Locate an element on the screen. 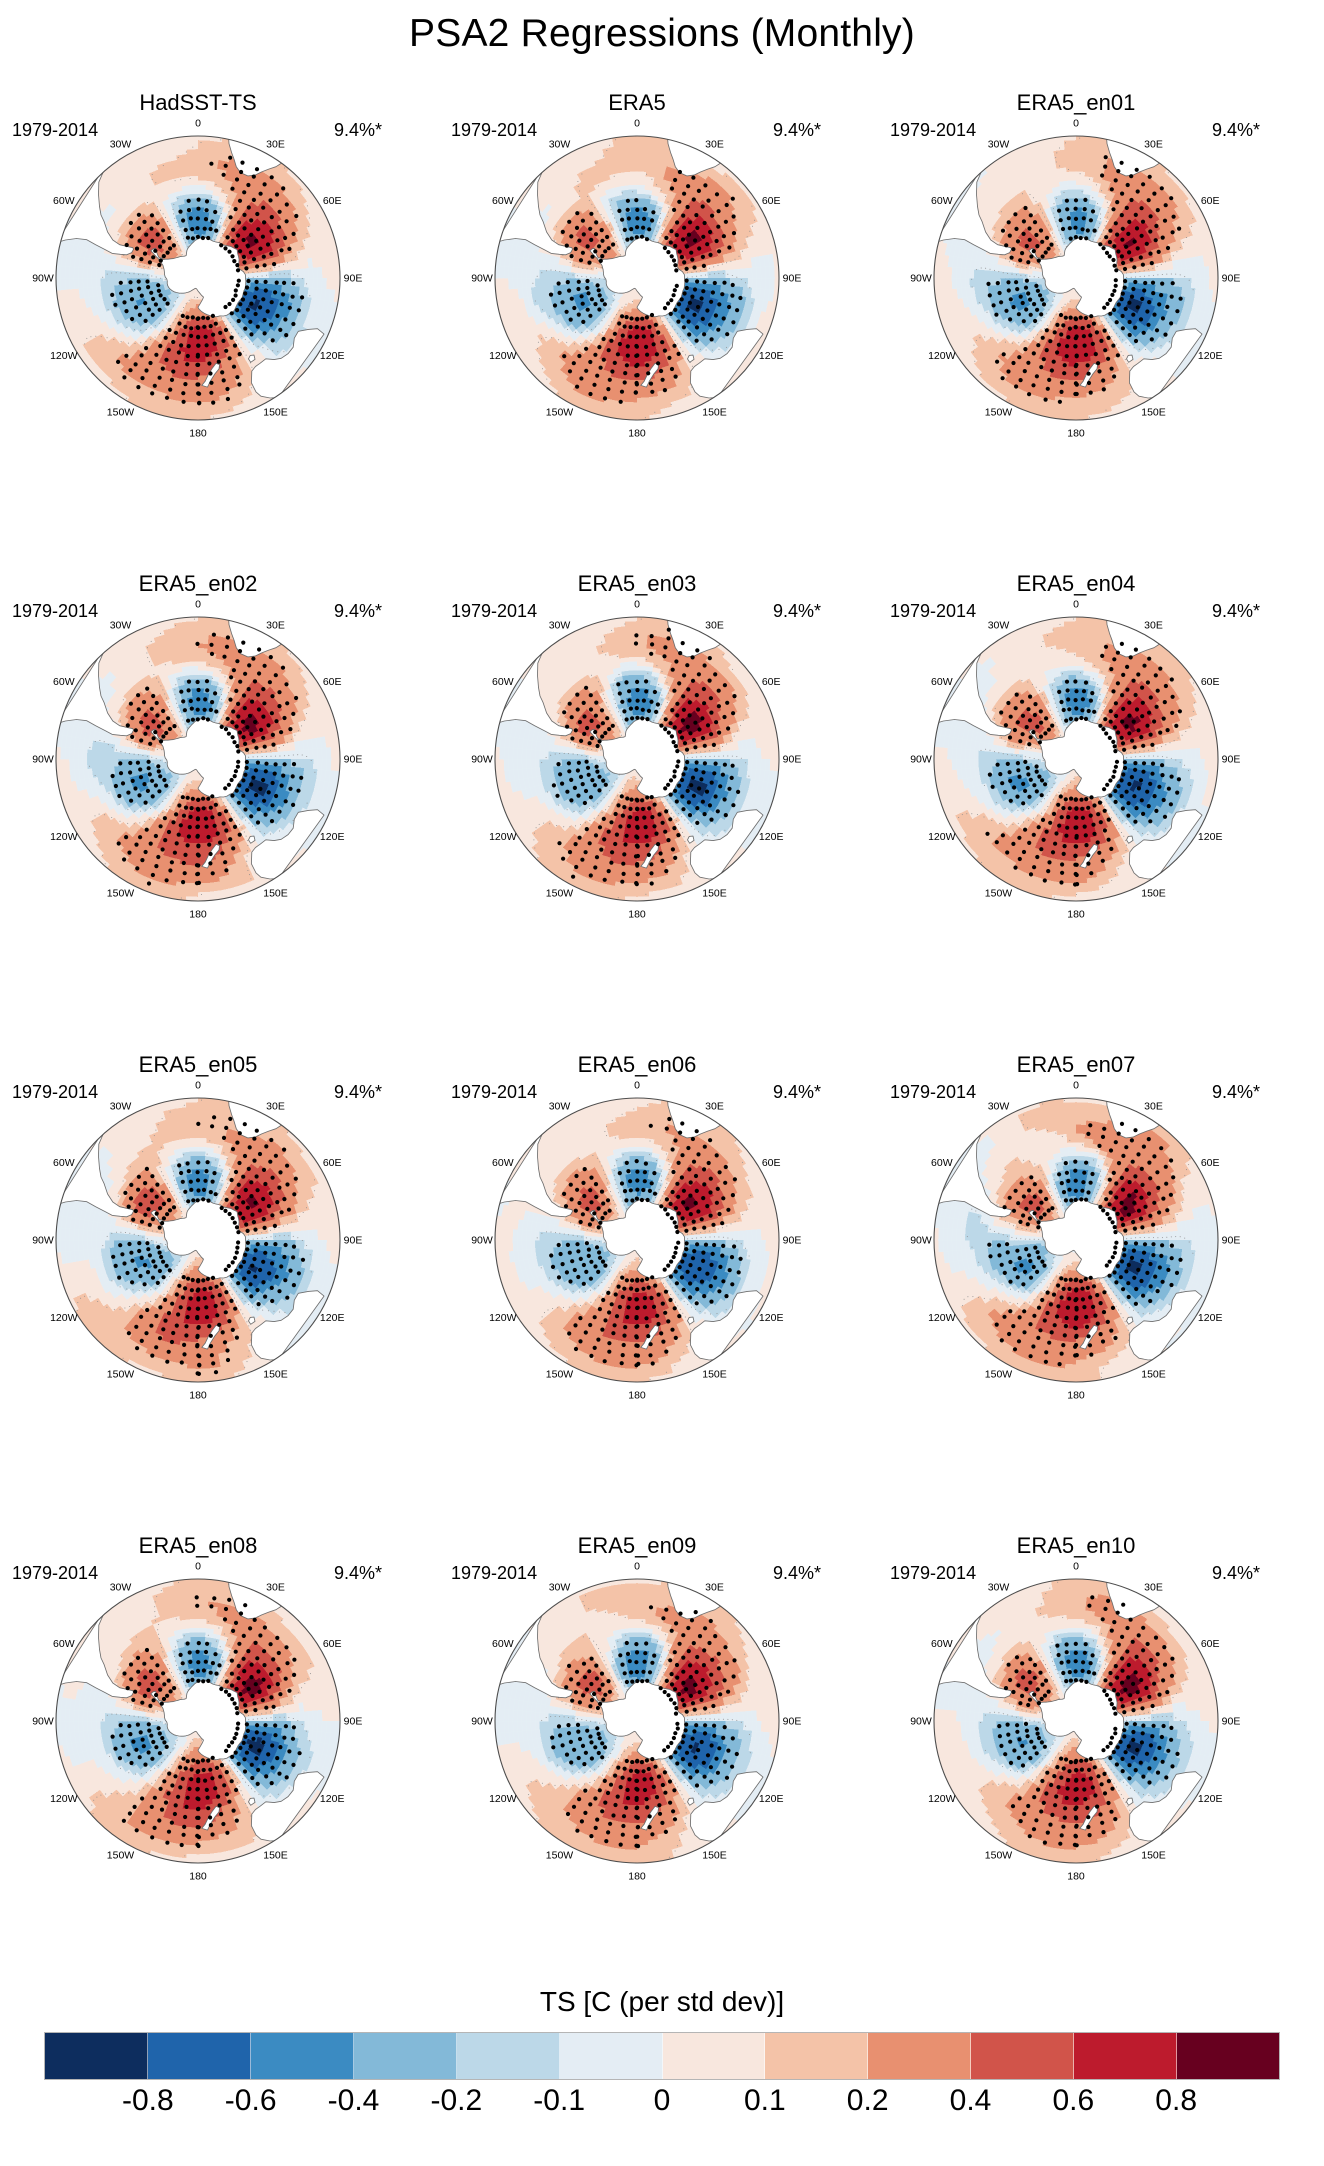  panel-title: ERA5_en06 is located at coordinates (637, 1065).